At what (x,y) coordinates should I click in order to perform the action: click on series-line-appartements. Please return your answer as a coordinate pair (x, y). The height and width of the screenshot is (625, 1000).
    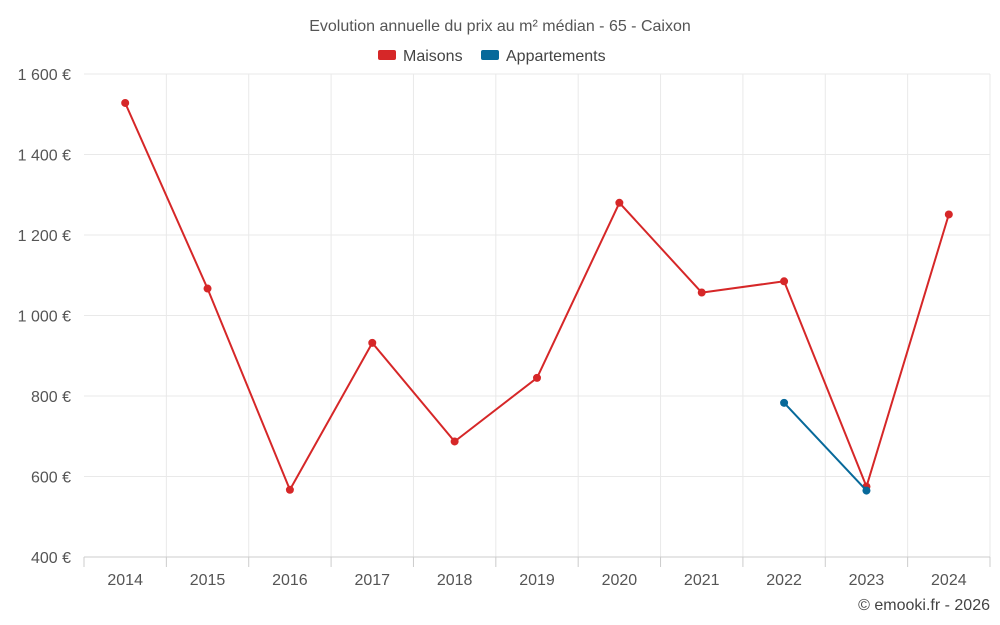
    Looking at the image, I should click on (825, 446).